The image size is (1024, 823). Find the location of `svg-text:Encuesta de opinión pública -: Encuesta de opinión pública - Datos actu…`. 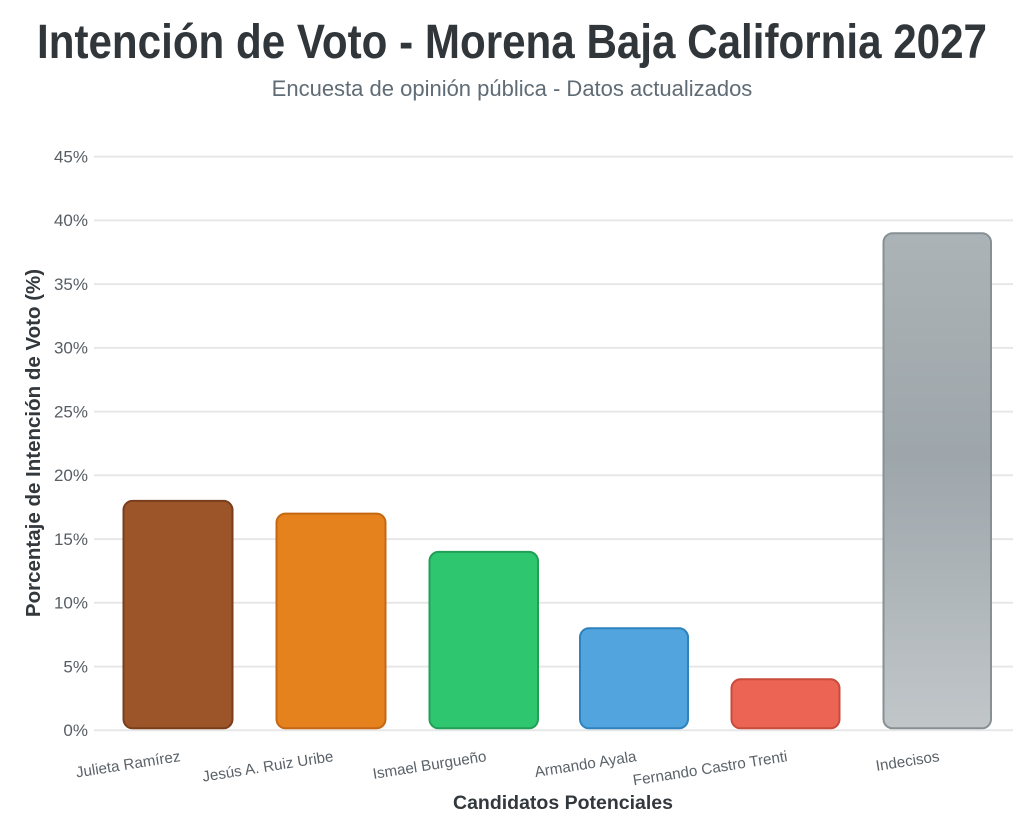

svg-text:Encuesta de opinión pública -: Encuesta de opinión pública - Datos actu… is located at coordinates (512, 88).